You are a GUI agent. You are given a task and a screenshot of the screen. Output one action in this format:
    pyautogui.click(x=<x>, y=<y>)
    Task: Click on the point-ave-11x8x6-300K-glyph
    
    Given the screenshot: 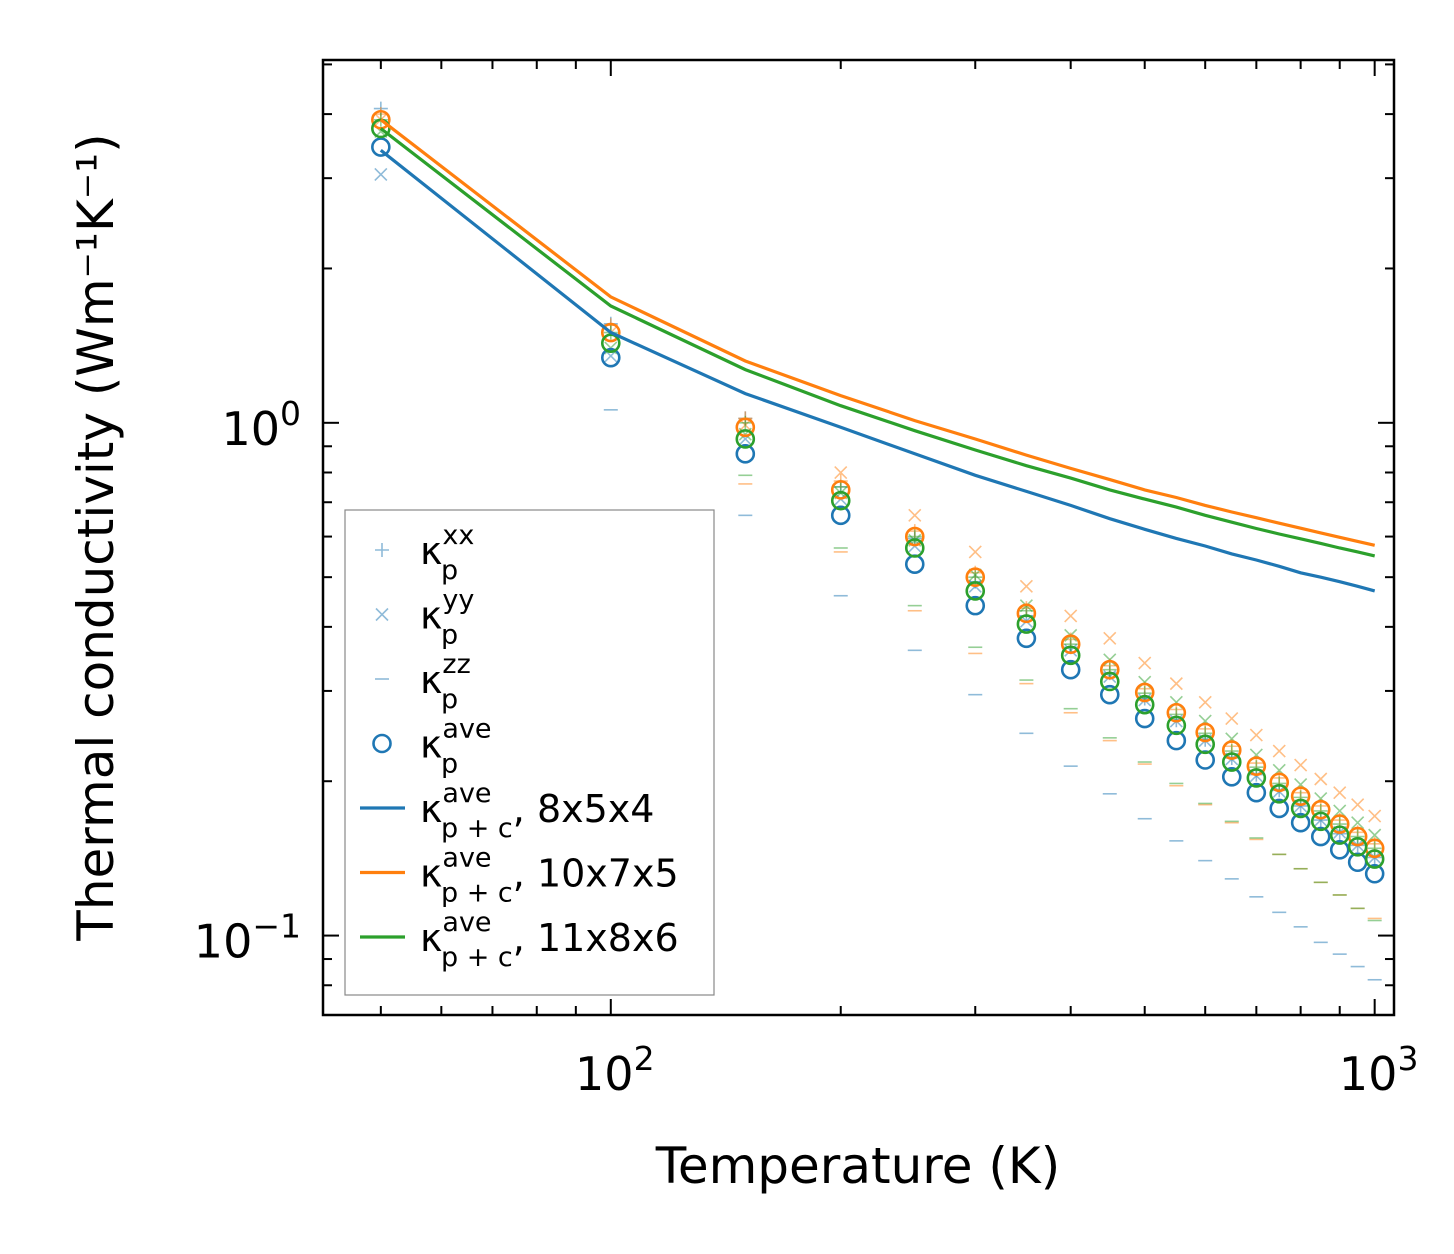 What is the action you would take?
    pyautogui.click(x=975, y=591)
    